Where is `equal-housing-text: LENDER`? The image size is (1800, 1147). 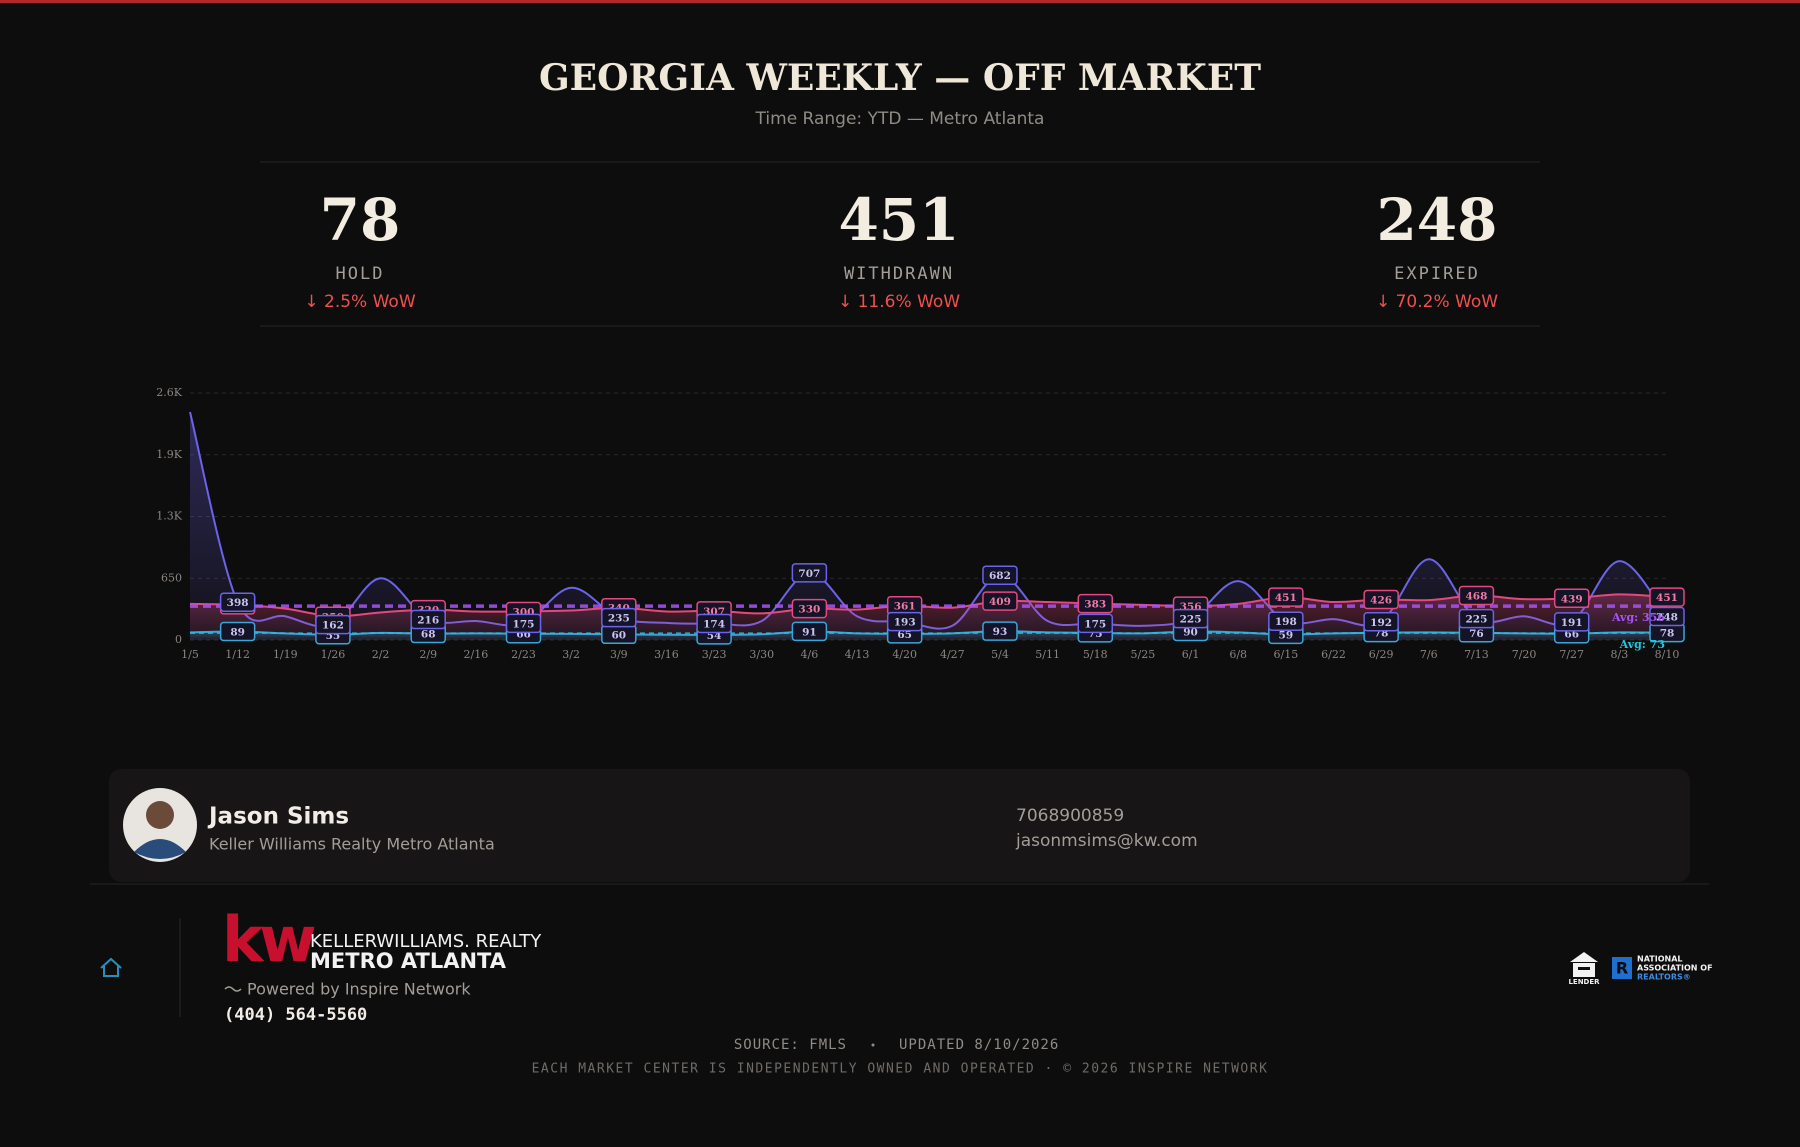 equal-housing-text: LENDER is located at coordinates (1584, 982).